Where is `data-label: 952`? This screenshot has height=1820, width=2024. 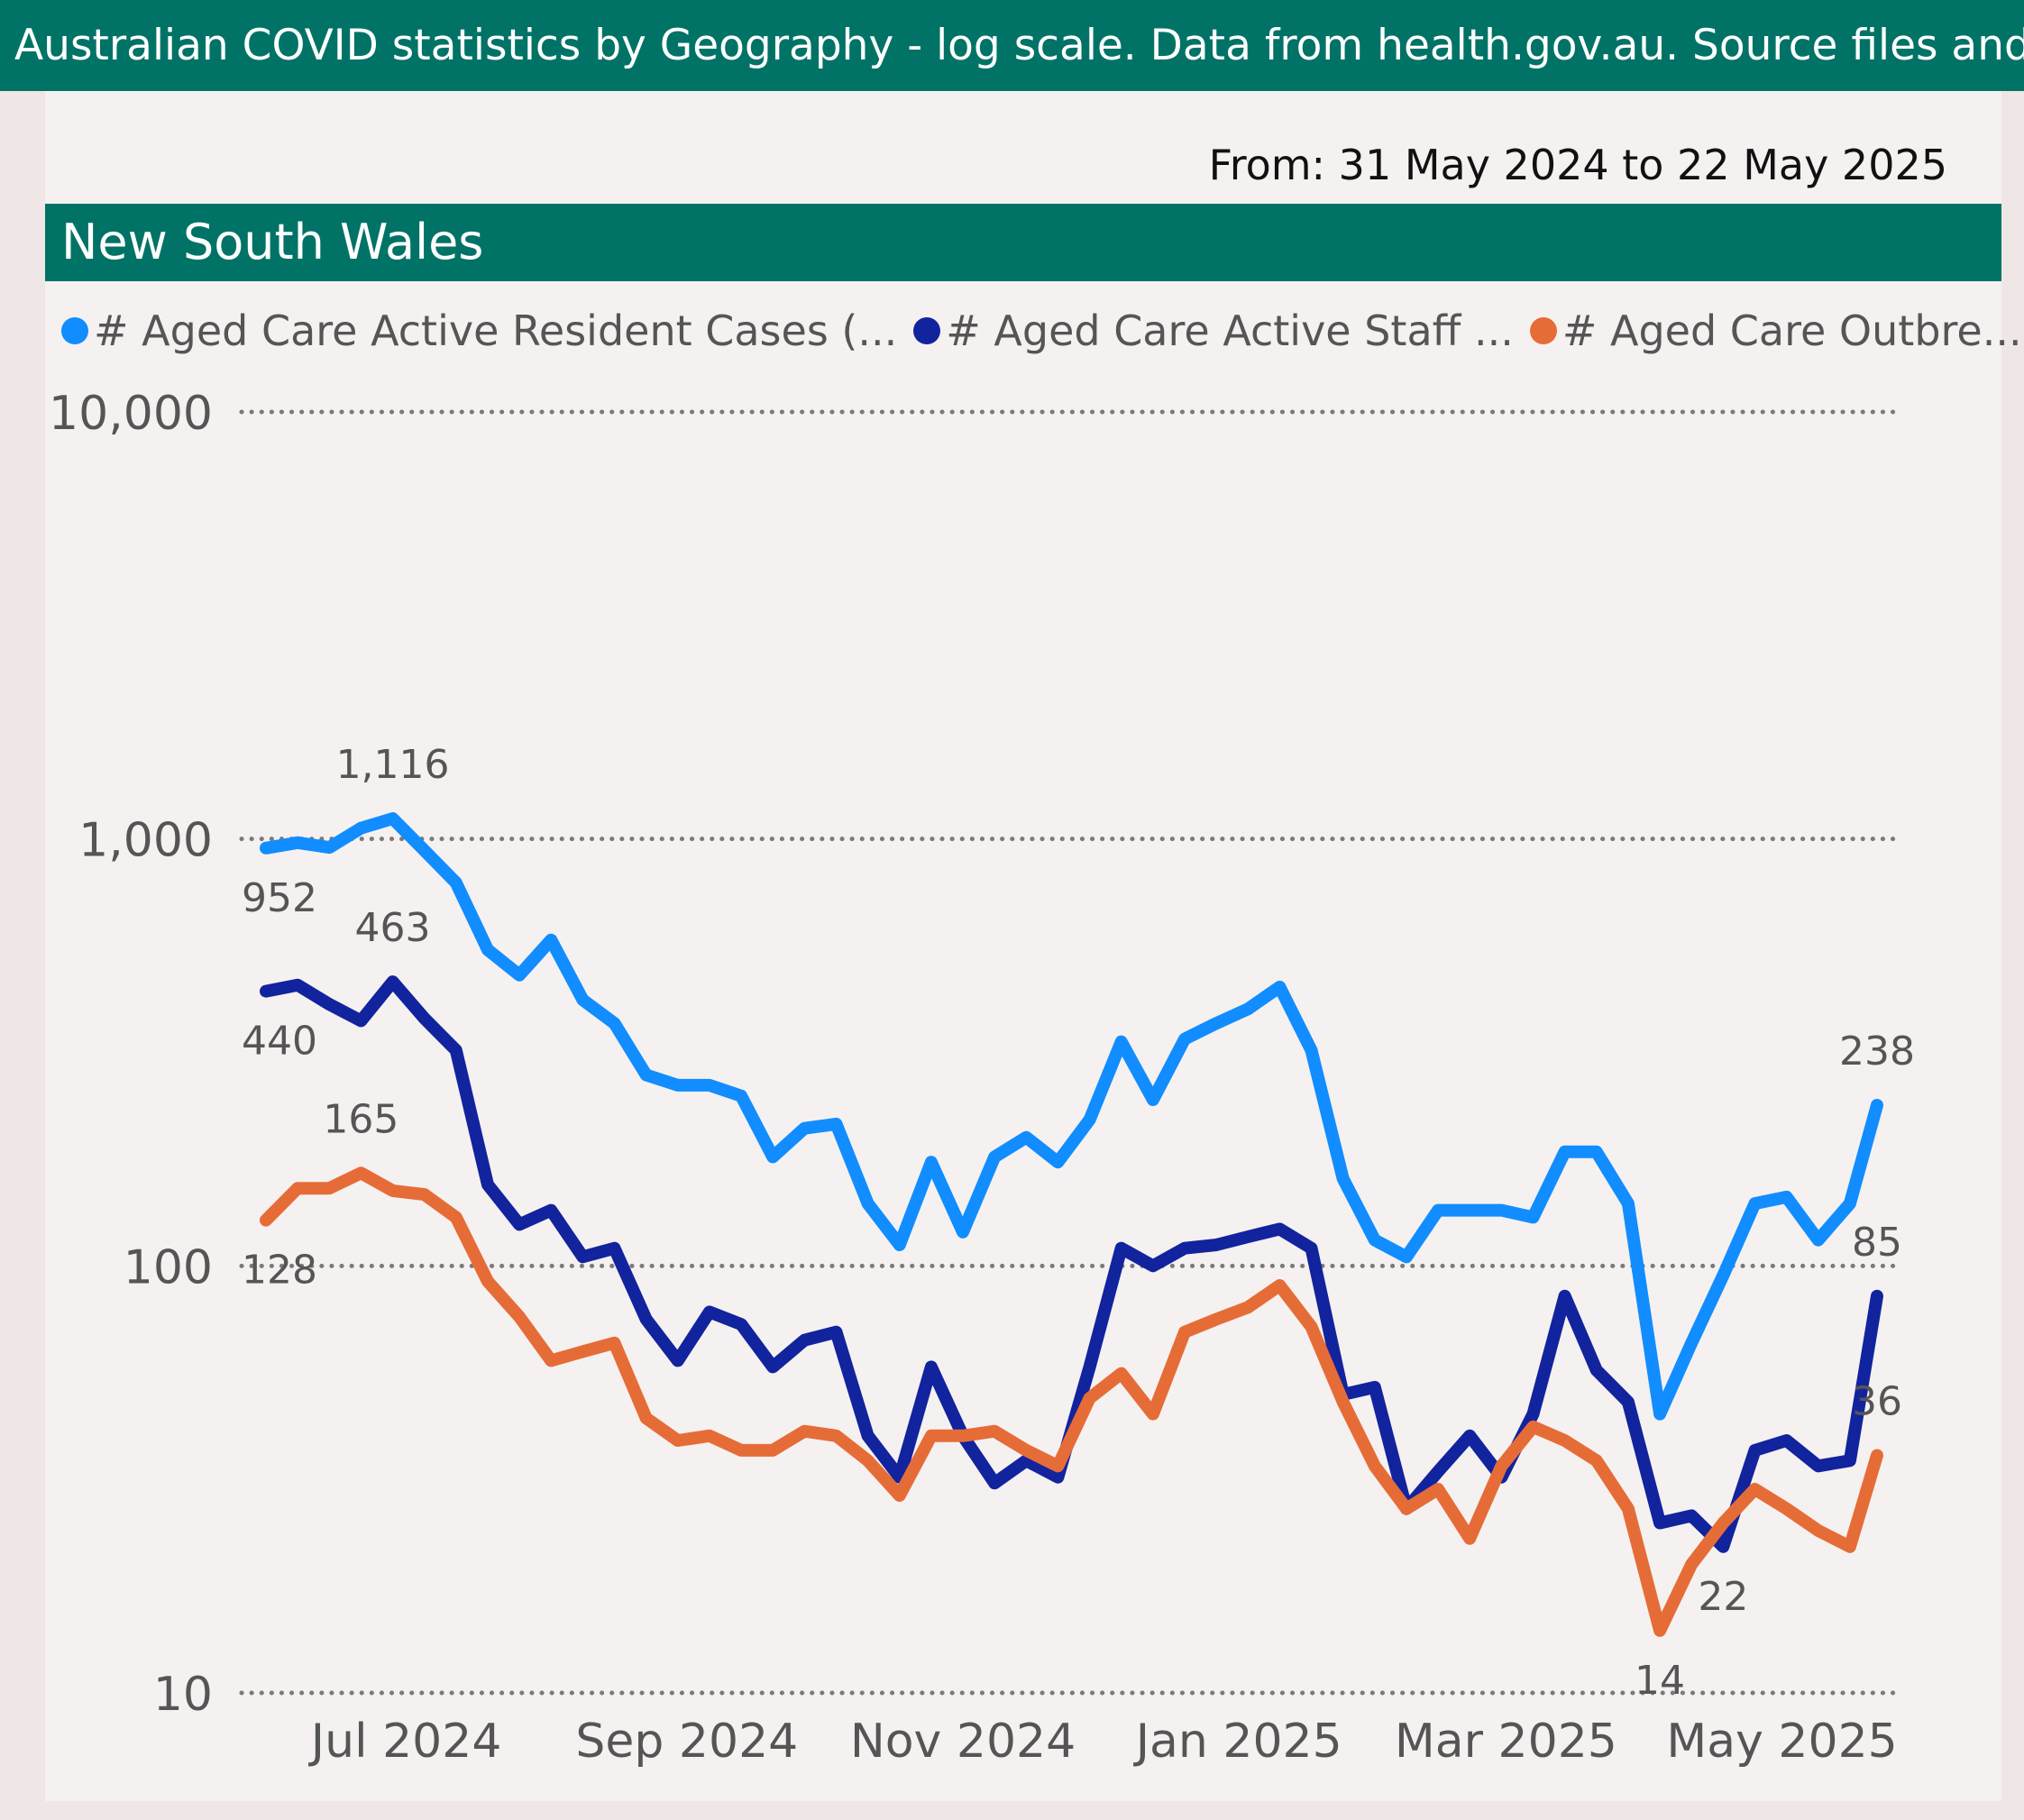 data-label: 952 is located at coordinates (279, 898).